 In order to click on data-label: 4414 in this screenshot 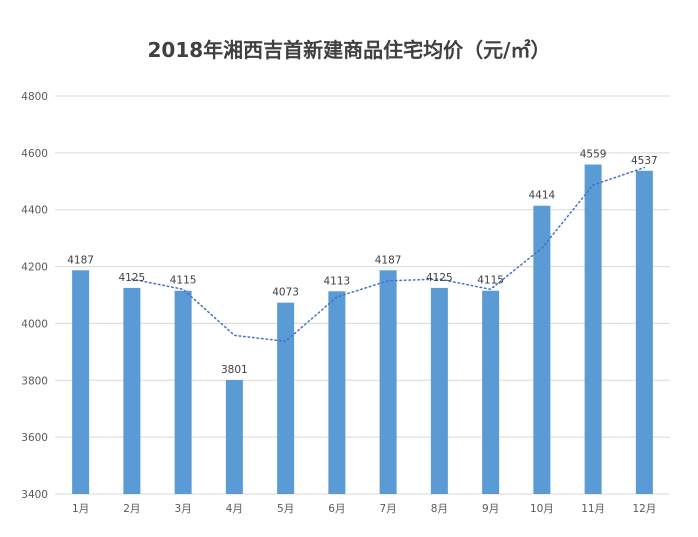, I will do `click(542, 196)`.